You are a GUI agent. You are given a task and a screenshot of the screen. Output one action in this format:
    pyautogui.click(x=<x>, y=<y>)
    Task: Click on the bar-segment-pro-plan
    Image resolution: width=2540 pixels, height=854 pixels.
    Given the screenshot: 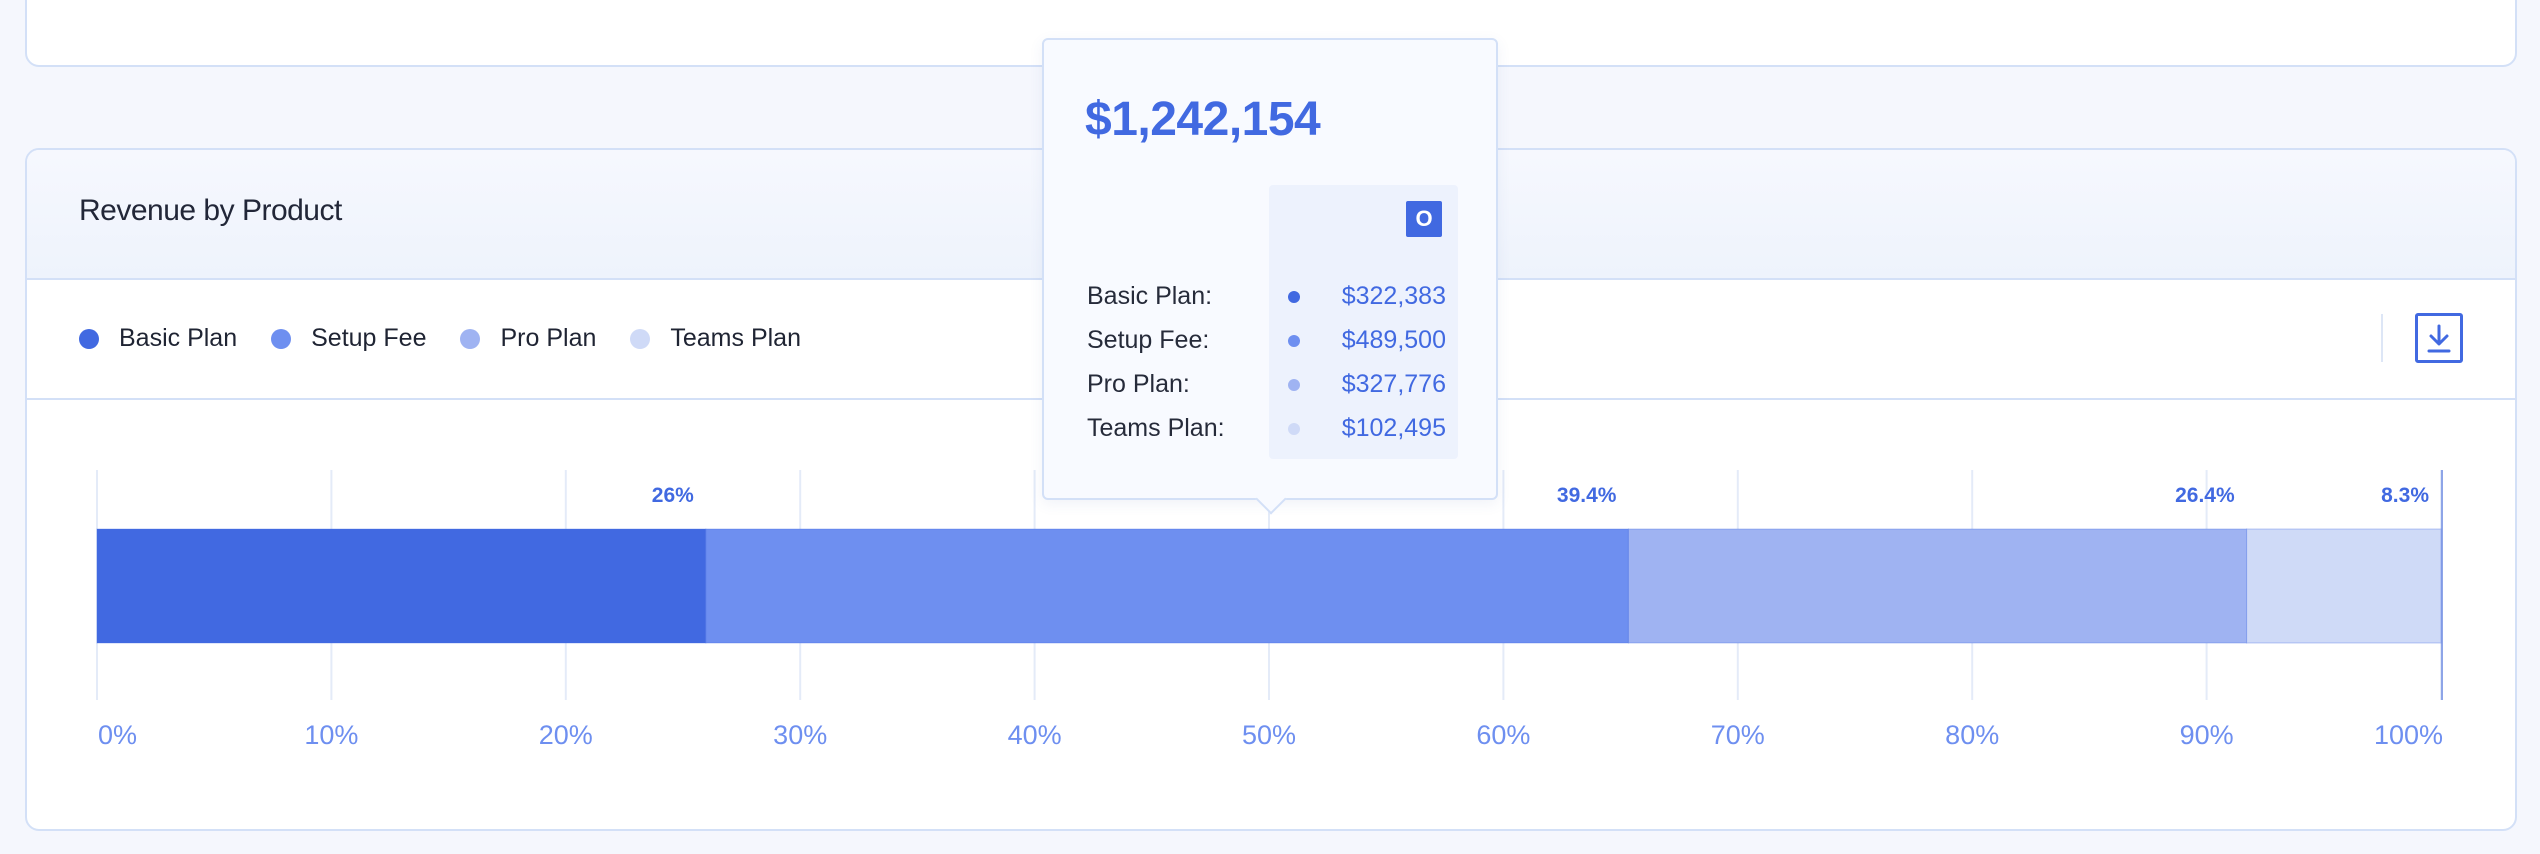 What is the action you would take?
    pyautogui.click(x=1937, y=586)
    